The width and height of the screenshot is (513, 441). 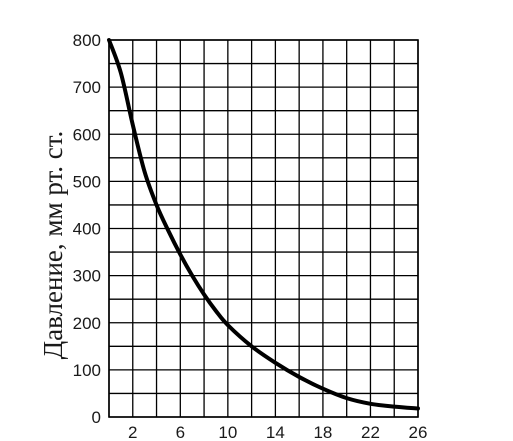 What do you see at coordinates (96, 417) in the screenshot?
I see `y-tick-label: 0` at bounding box center [96, 417].